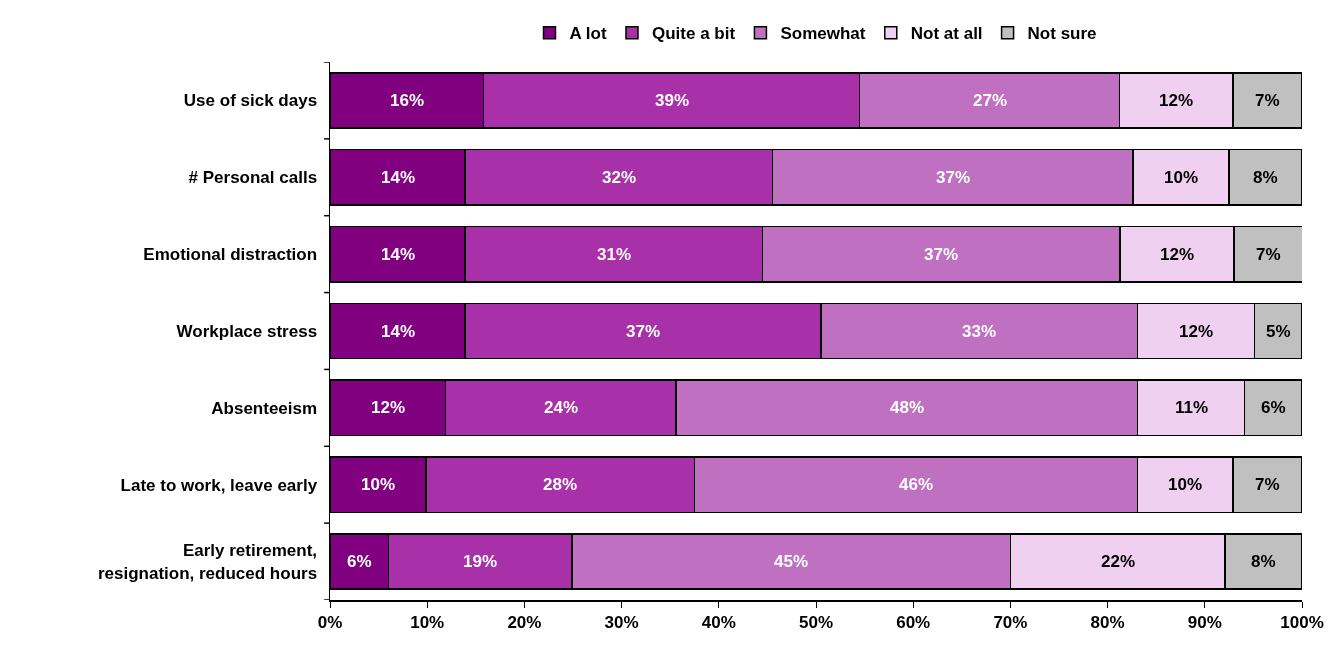 The width and height of the screenshot is (1342, 650). What do you see at coordinates (250, 101) in the screenshot?
I see `y-tick-label: Use of sick days` at bounding box center [250, 101].